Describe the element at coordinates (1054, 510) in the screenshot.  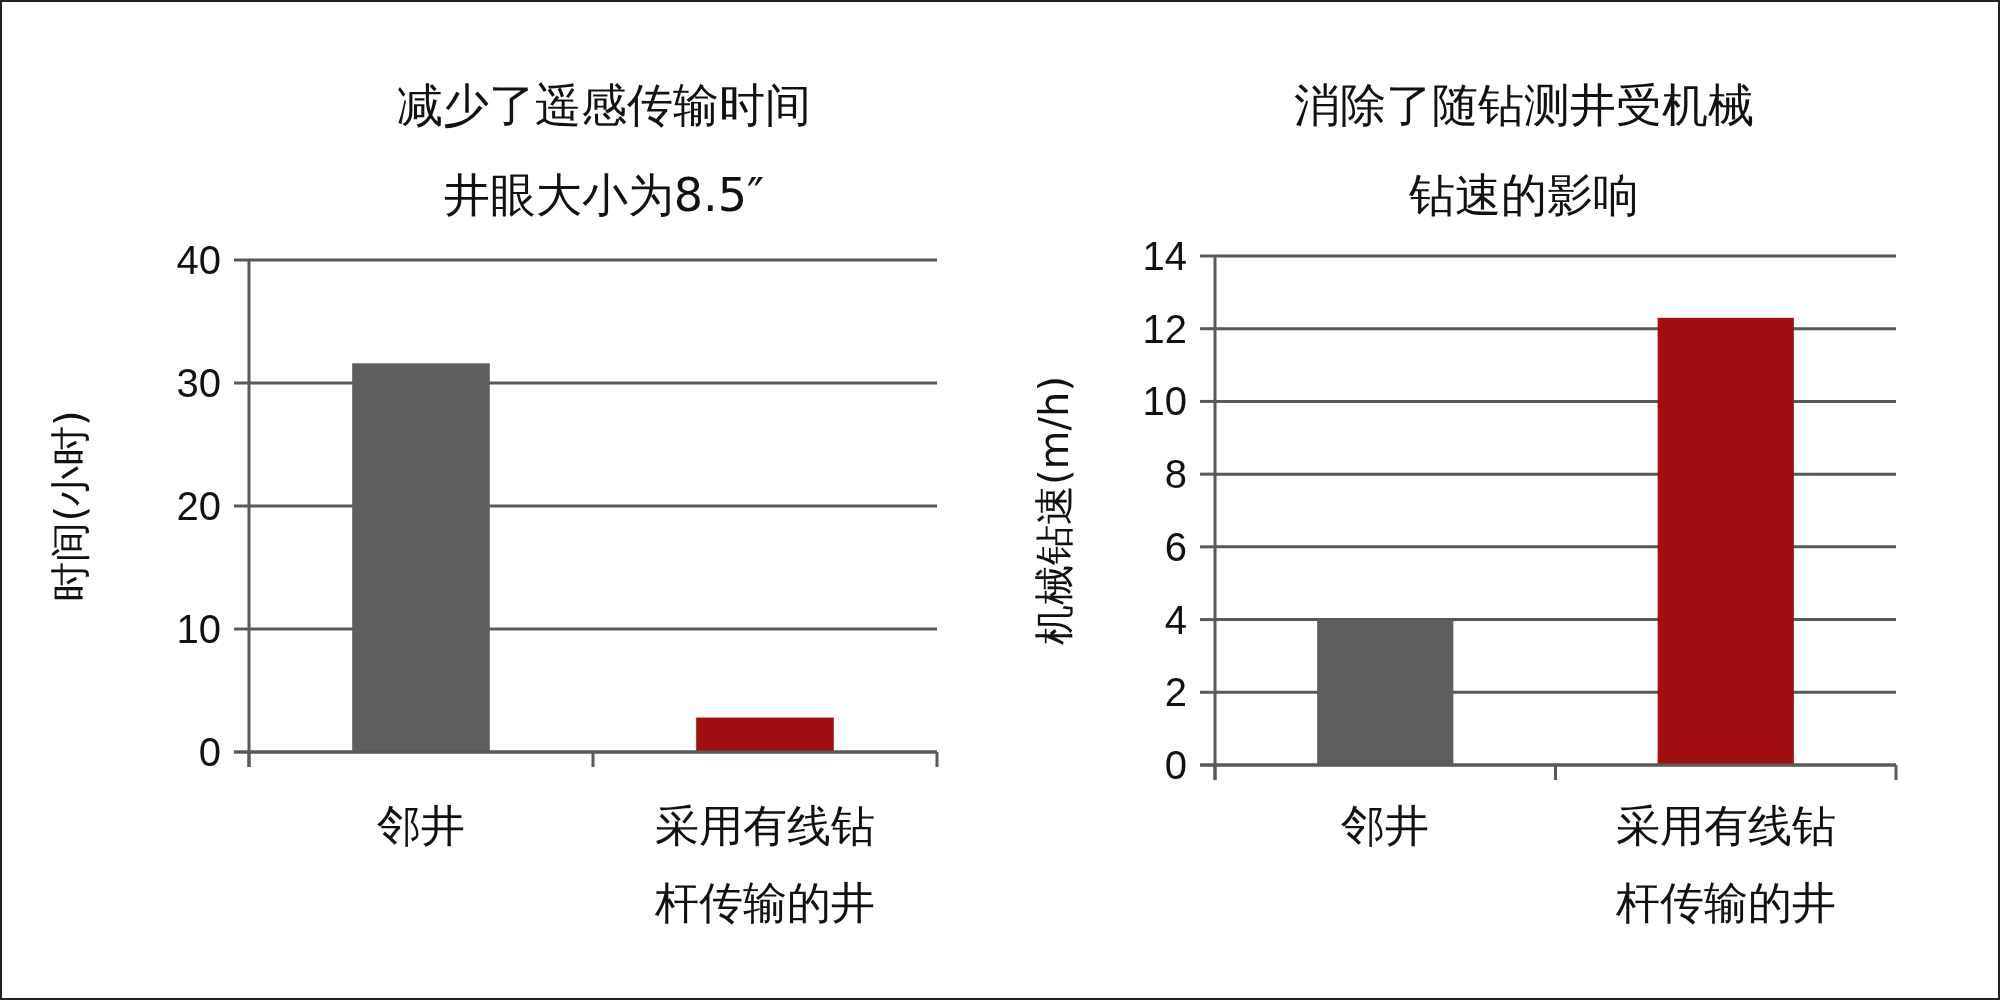
I see `y-axis-title: 机械钻速(m/h)` at that location.